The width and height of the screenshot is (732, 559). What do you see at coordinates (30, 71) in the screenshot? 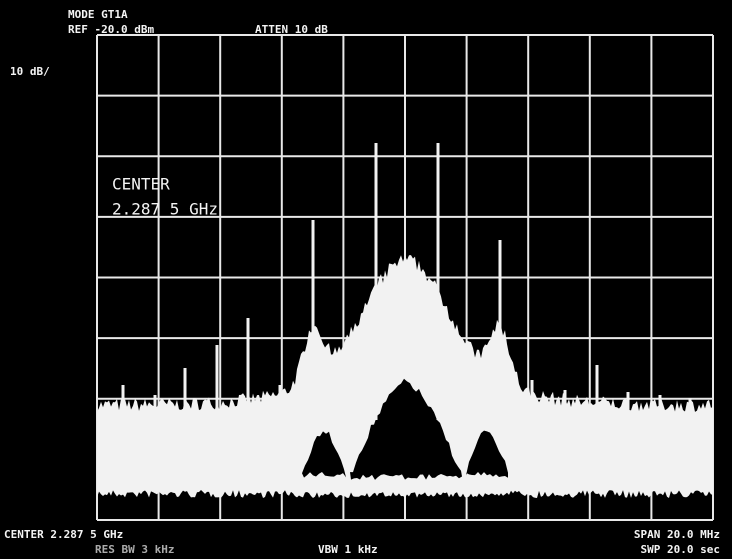
I see `scale-label: 10 dB/` at bounding box center [30, 71].